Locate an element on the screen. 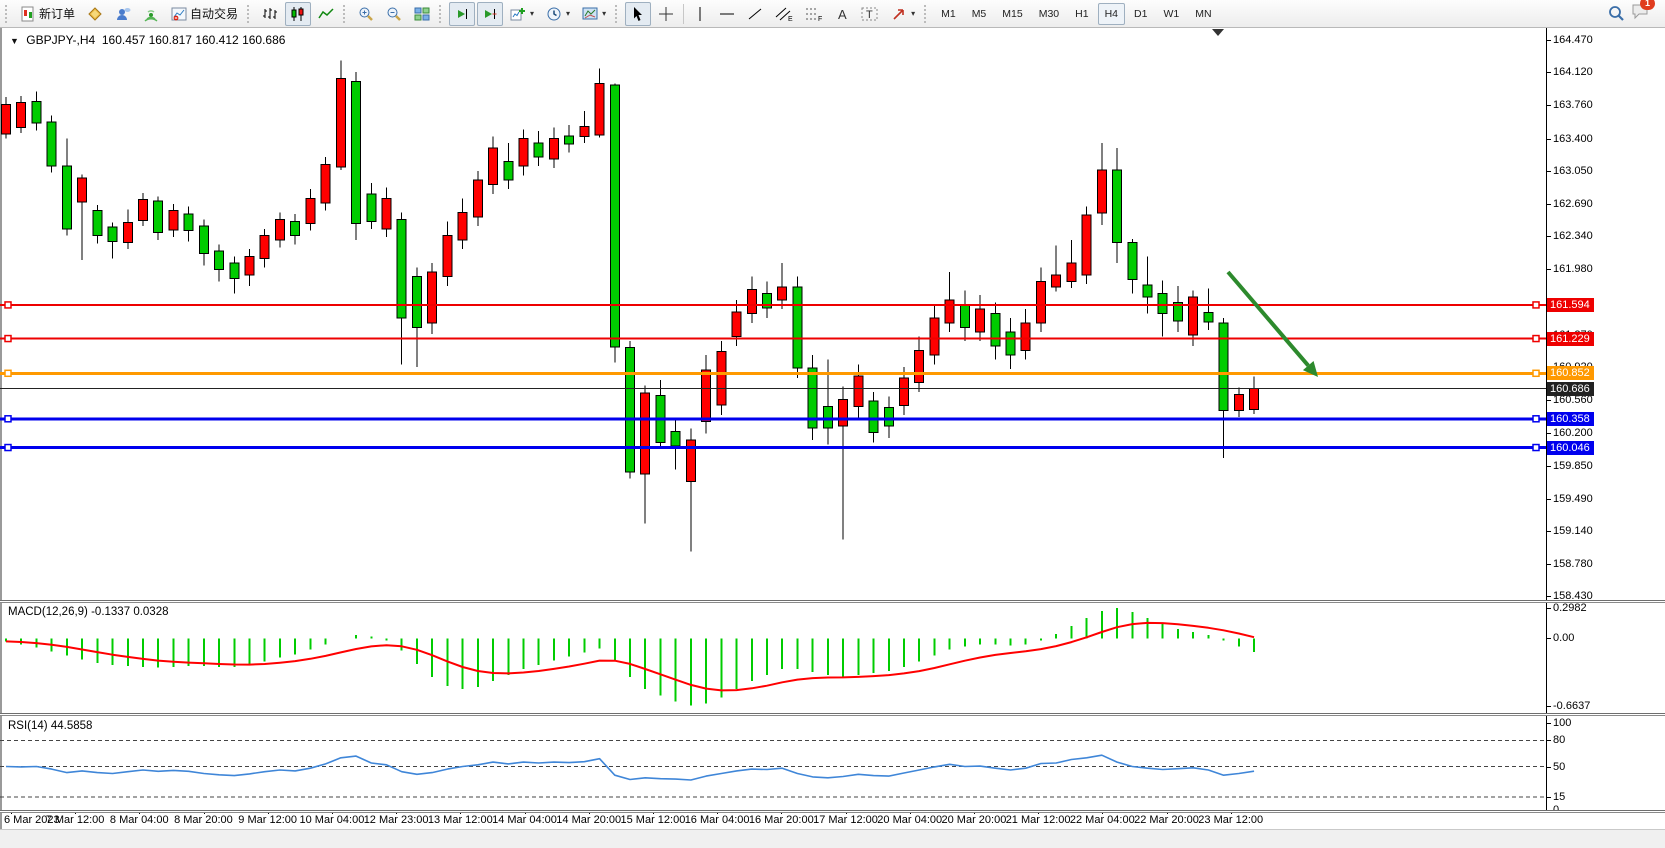 This screenshot has height=848, width=1665. toolbar: 新订单 自动交易 ▾ ▾ is located at coordinates (832, 14).